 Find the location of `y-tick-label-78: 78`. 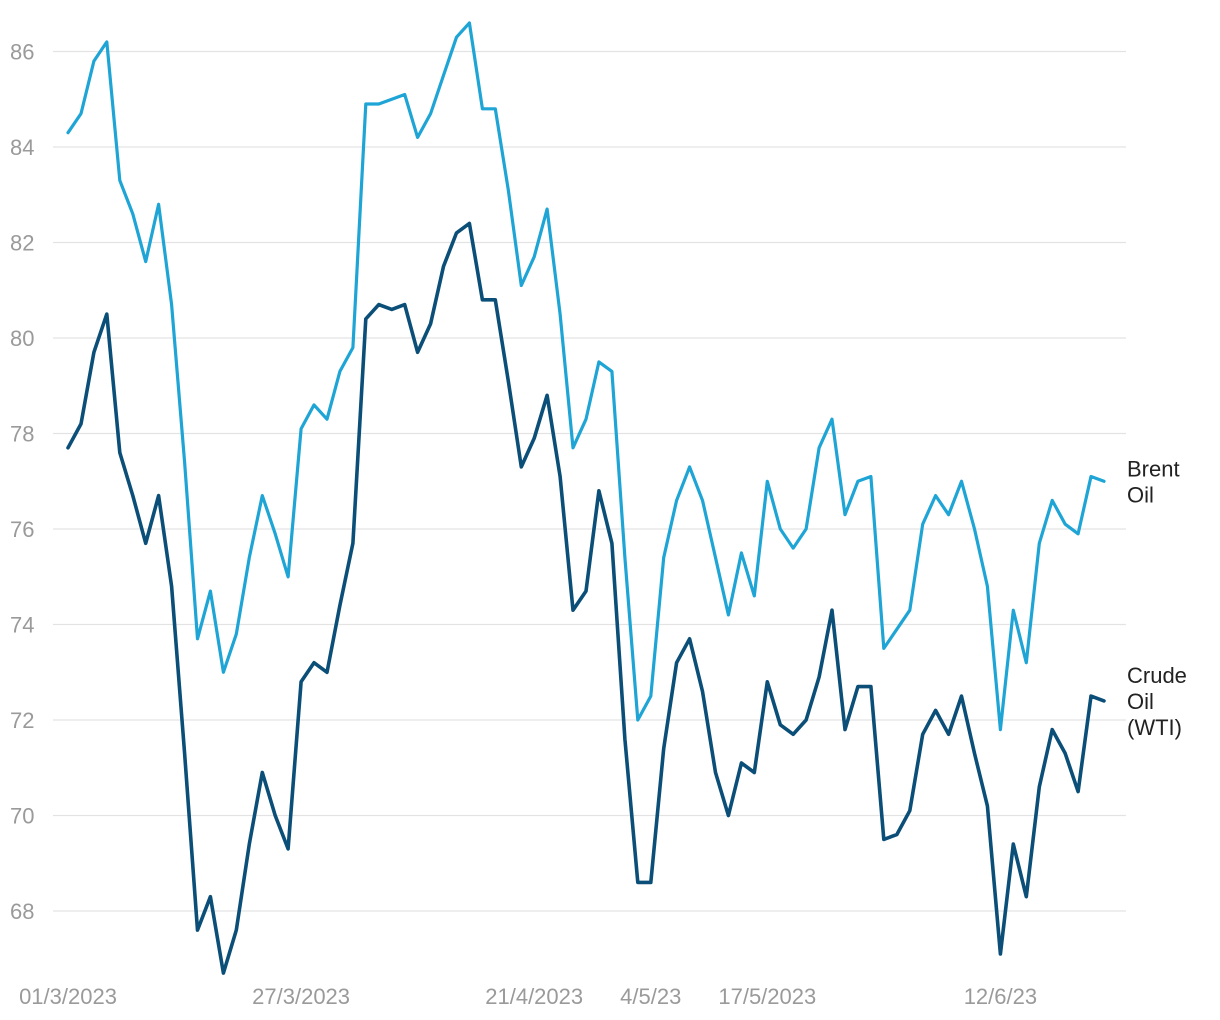

y-tick-label-78: 78 is located at coordinates (22, 434).